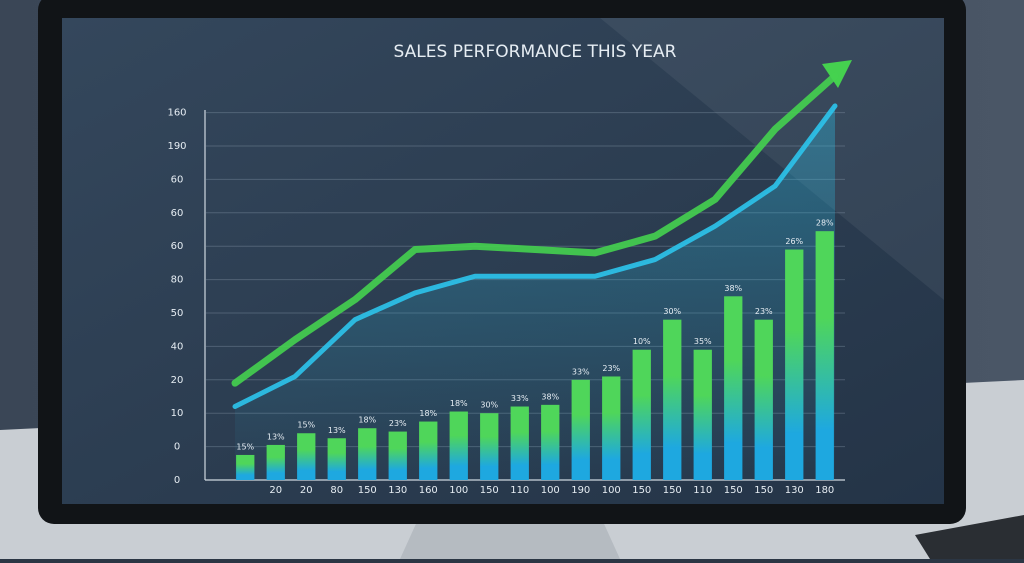 The image size is (1024, 563). What do you see at coordinates (428, 490) in the screenshot?
I see `x-tick-label: 160` at bounding box center [428, 490].